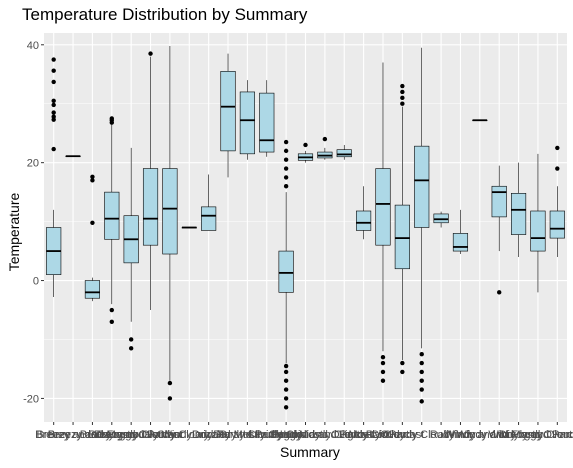 This screenshot has width=573, height=468. Describe the element at coordinates (325, 435) in the screenshot. I see `x-tick-label: Humid and Overcast` at that location.